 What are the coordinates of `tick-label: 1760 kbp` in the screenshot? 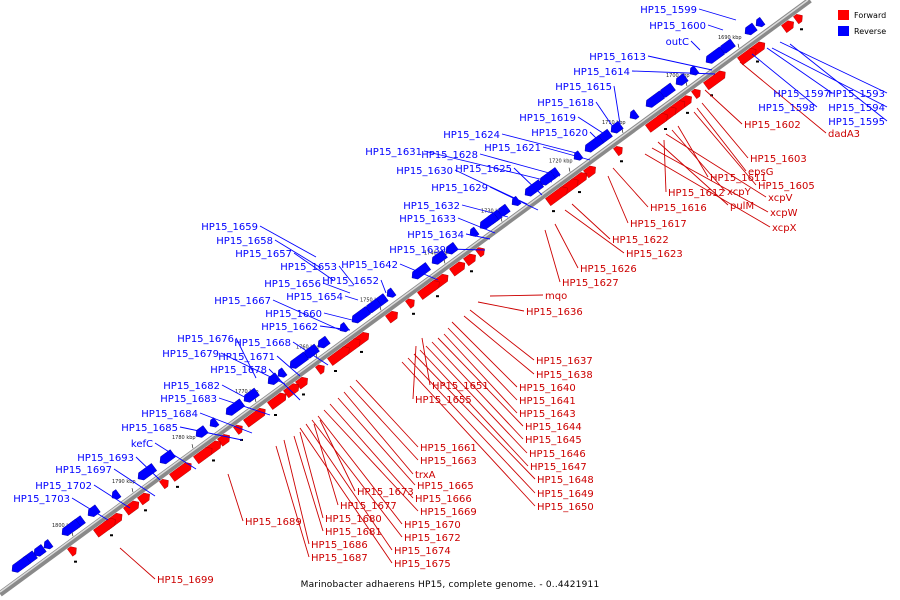 It's located at (308, 347).